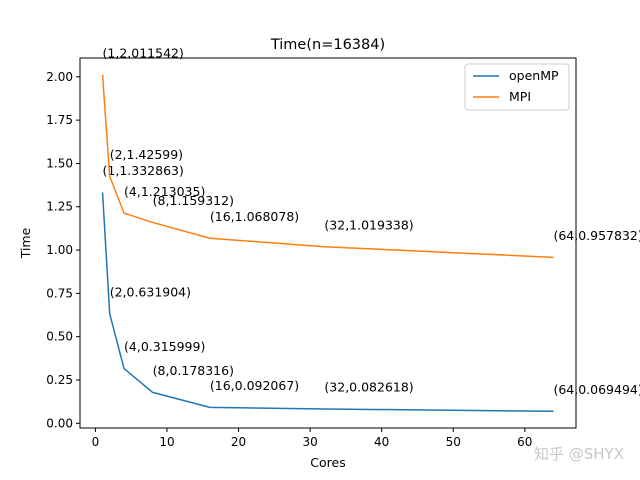 The width and height of the screenshot is (640, 480). Describe the element at coordinates (164, 191) in the screenshot. I see `data-label-mpi: (4,1.213035)` at that location.